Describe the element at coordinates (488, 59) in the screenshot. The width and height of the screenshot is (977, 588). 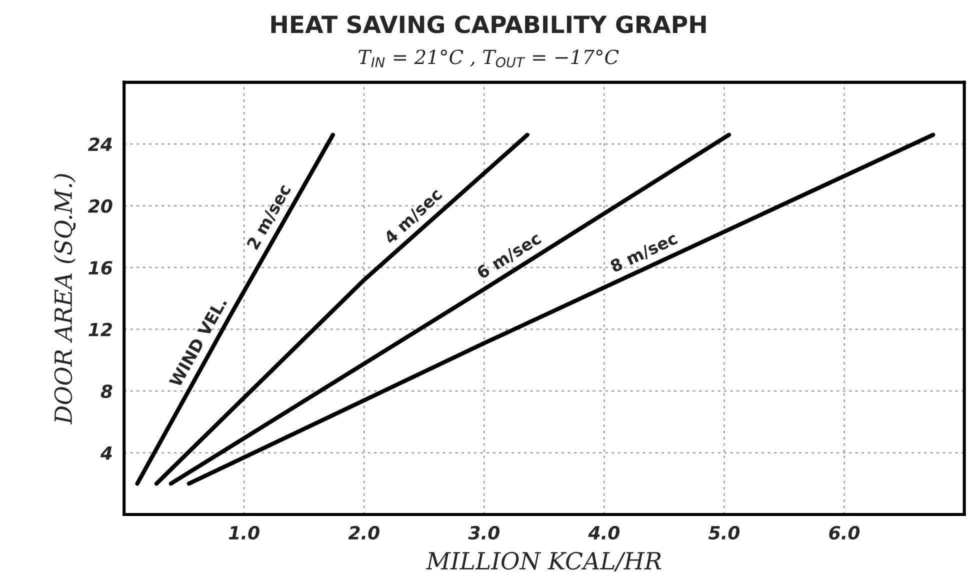
I see `chart-subtitle: T$_{IN}$ = 21°C , T$_{OUT}$ = −17°C` at that location.